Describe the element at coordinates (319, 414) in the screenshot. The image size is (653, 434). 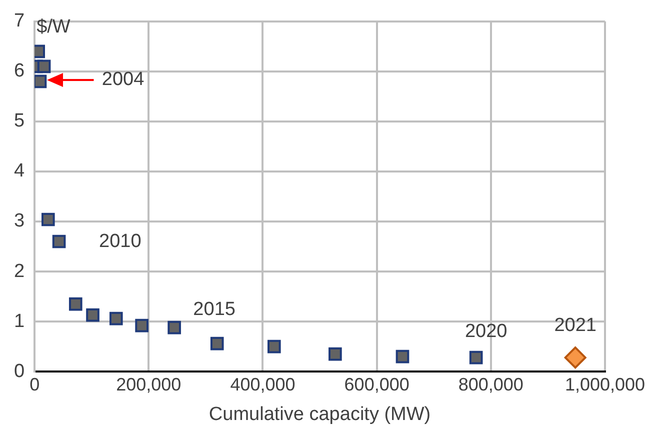
I see `x-axis-title: Cumulative capacity (MW)` at that location.